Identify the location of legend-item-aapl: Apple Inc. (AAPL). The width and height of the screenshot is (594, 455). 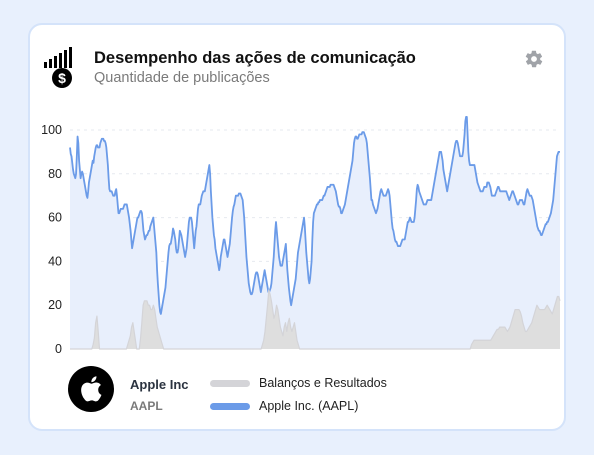
(284, 406).